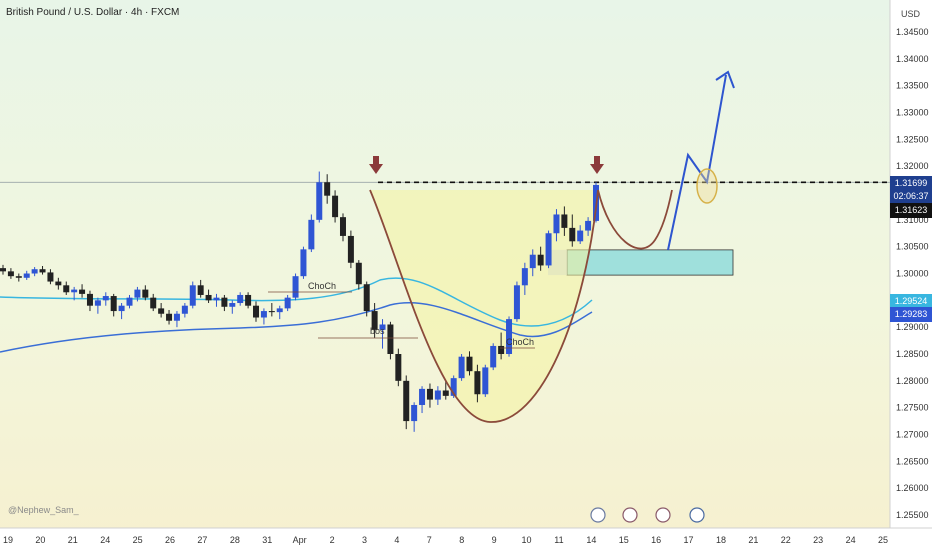 This screenshot has width=932, height=550. What do you see at coordinates (911, 183) in the screenshot?
I see `last-price-tag: 1.31699` at bounding box center [911, 183].